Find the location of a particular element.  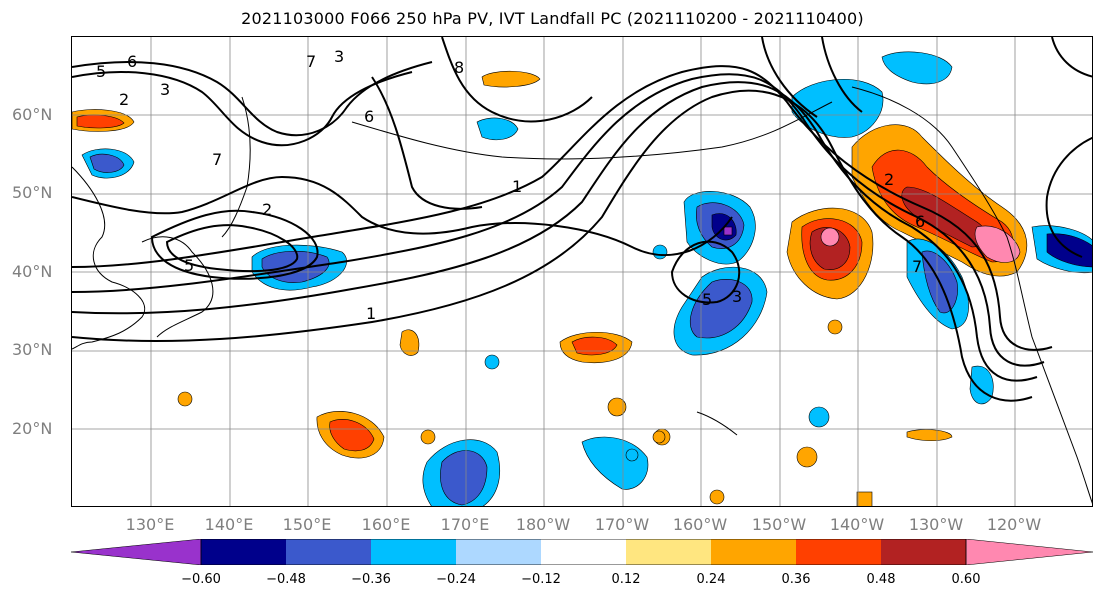

lat-label-50: 50°N is located at coordinates (32, 192).